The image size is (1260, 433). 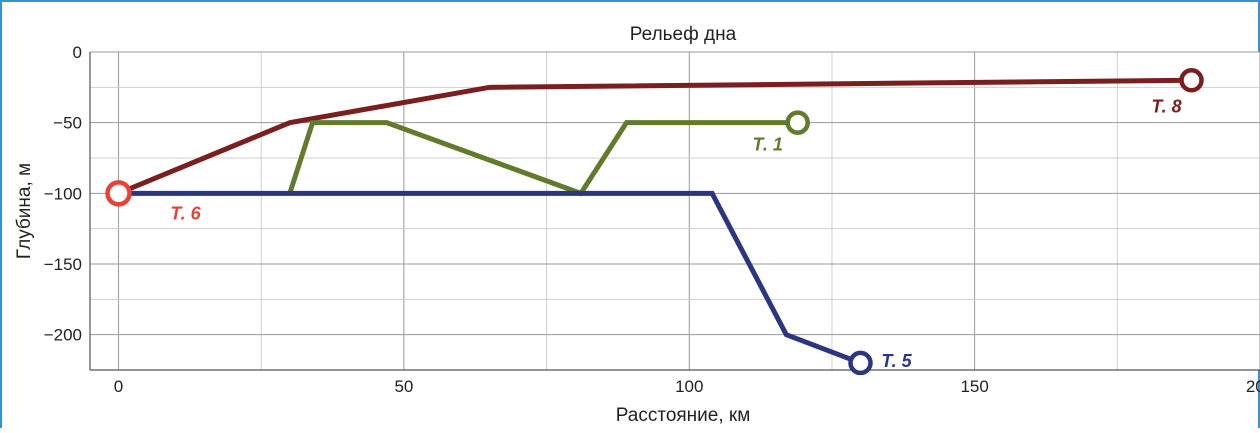 I want to click on series-end-label: Т. 8, so click(x=1166, y=106).